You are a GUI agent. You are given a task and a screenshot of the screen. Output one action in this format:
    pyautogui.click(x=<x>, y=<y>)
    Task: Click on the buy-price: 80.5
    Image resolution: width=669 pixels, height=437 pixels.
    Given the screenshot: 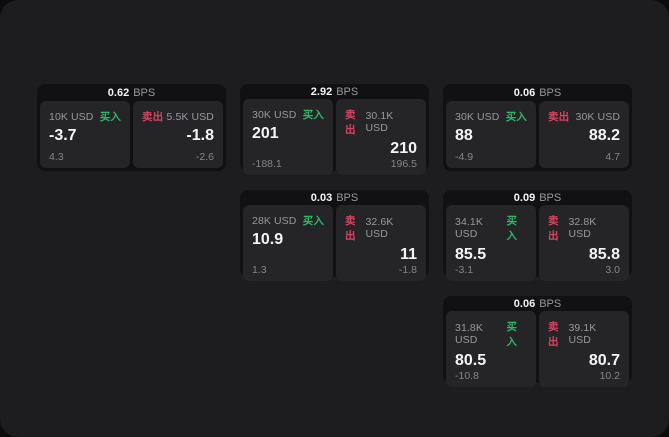 What is the action you would take?
    pyautogui.click(x=471, y=360)
    